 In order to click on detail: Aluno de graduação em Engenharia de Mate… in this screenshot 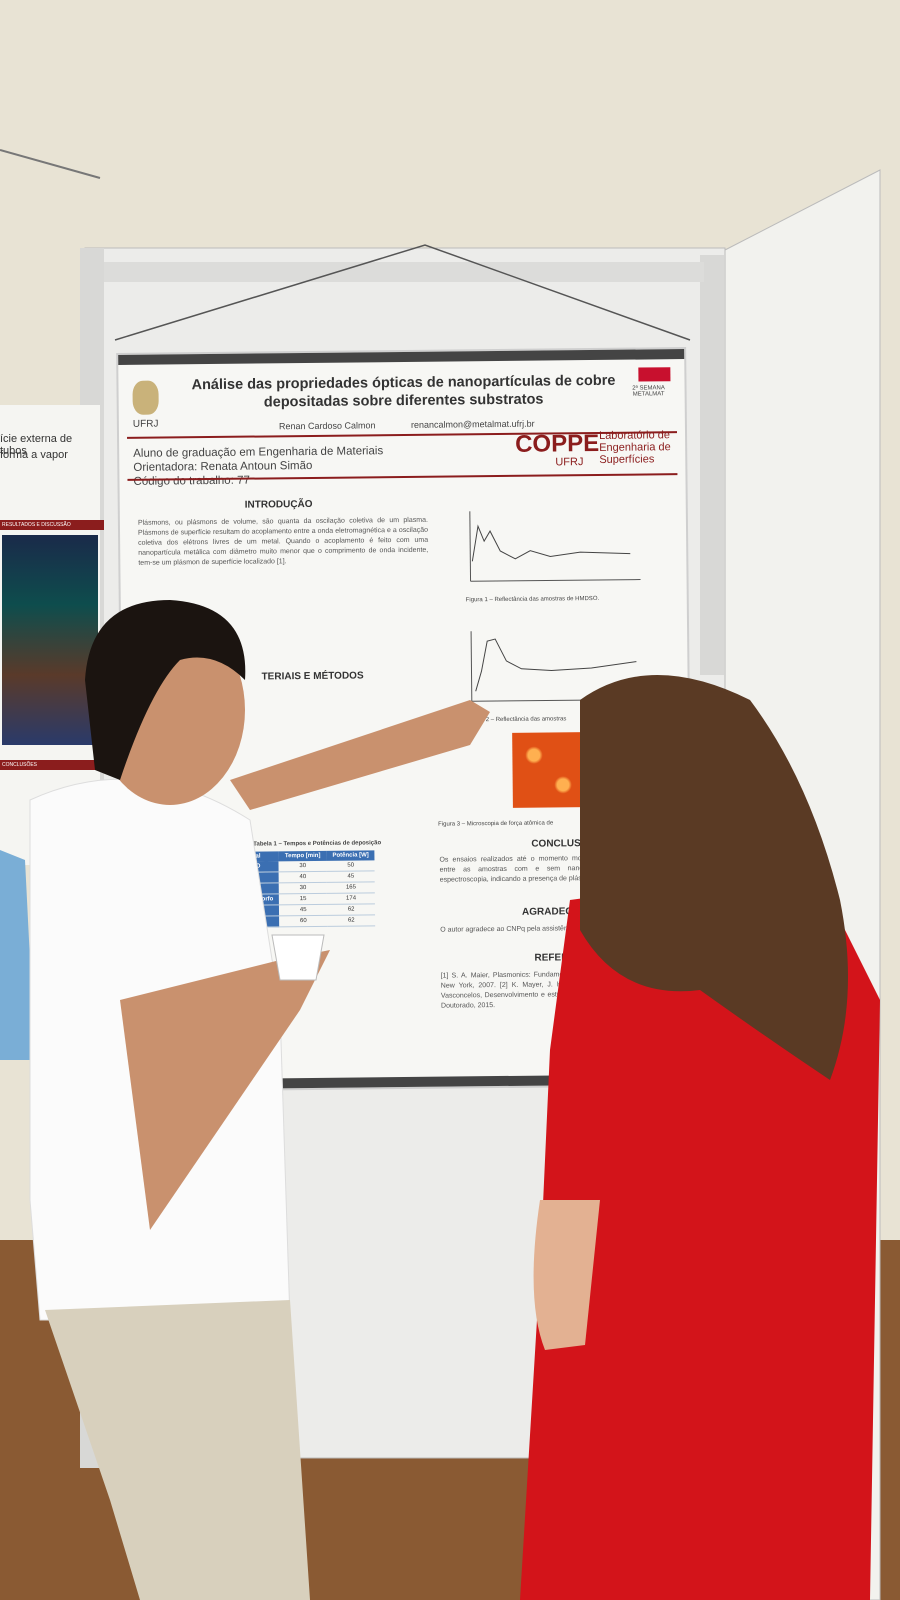, I will do `click(258, 452)`.